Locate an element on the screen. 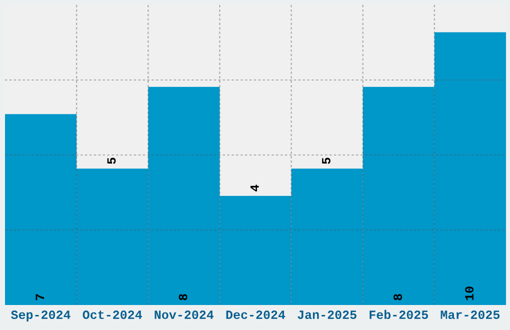  x-tick-label: Dec-2024 is located at coordinates (256, 315).